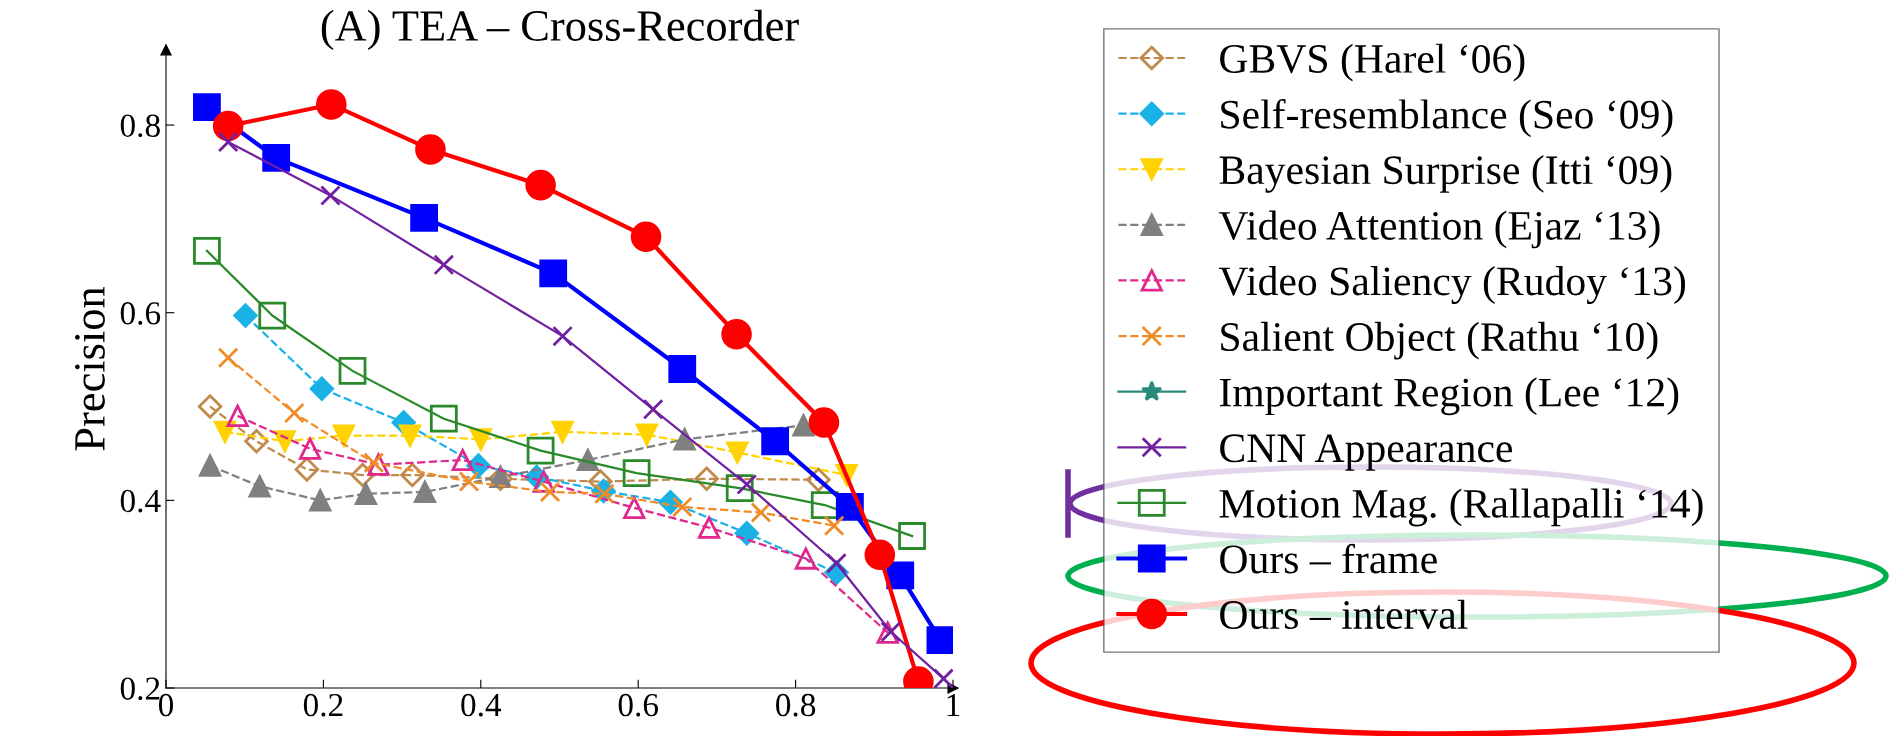  What do you see at coordinates (90, 368) in the screenshot?
I see `y-axis-title: Precision` at bounding box center [90, 368].